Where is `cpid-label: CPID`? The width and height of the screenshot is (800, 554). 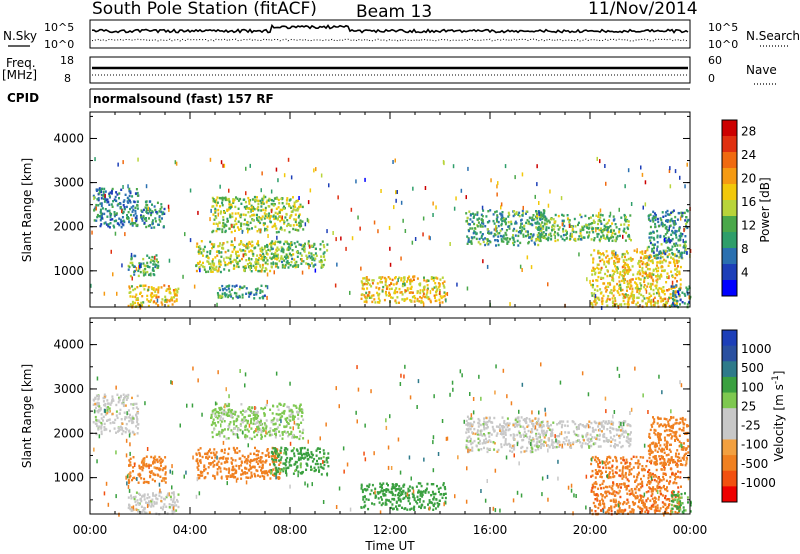 cpid-label: CPID is located at coordinates (23, 98).